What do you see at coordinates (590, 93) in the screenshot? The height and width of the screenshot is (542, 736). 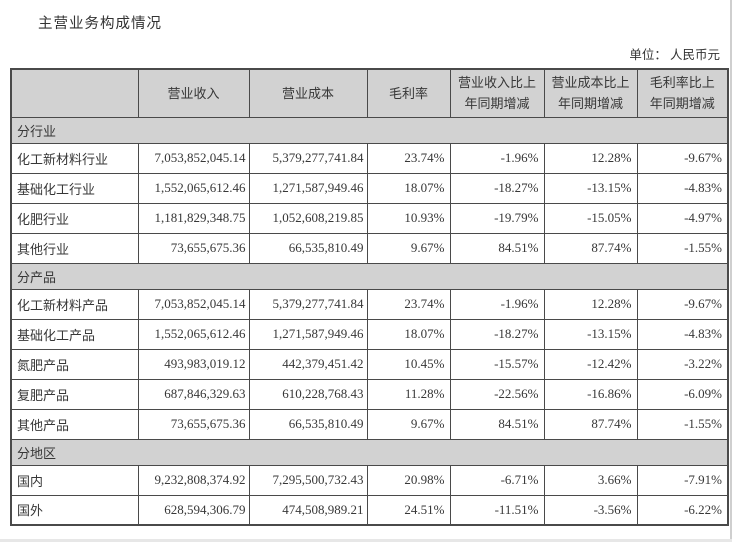 I see `col-header-cost-yoy: 营业成本比上 年同期增减` at bounding box center [590, 93].